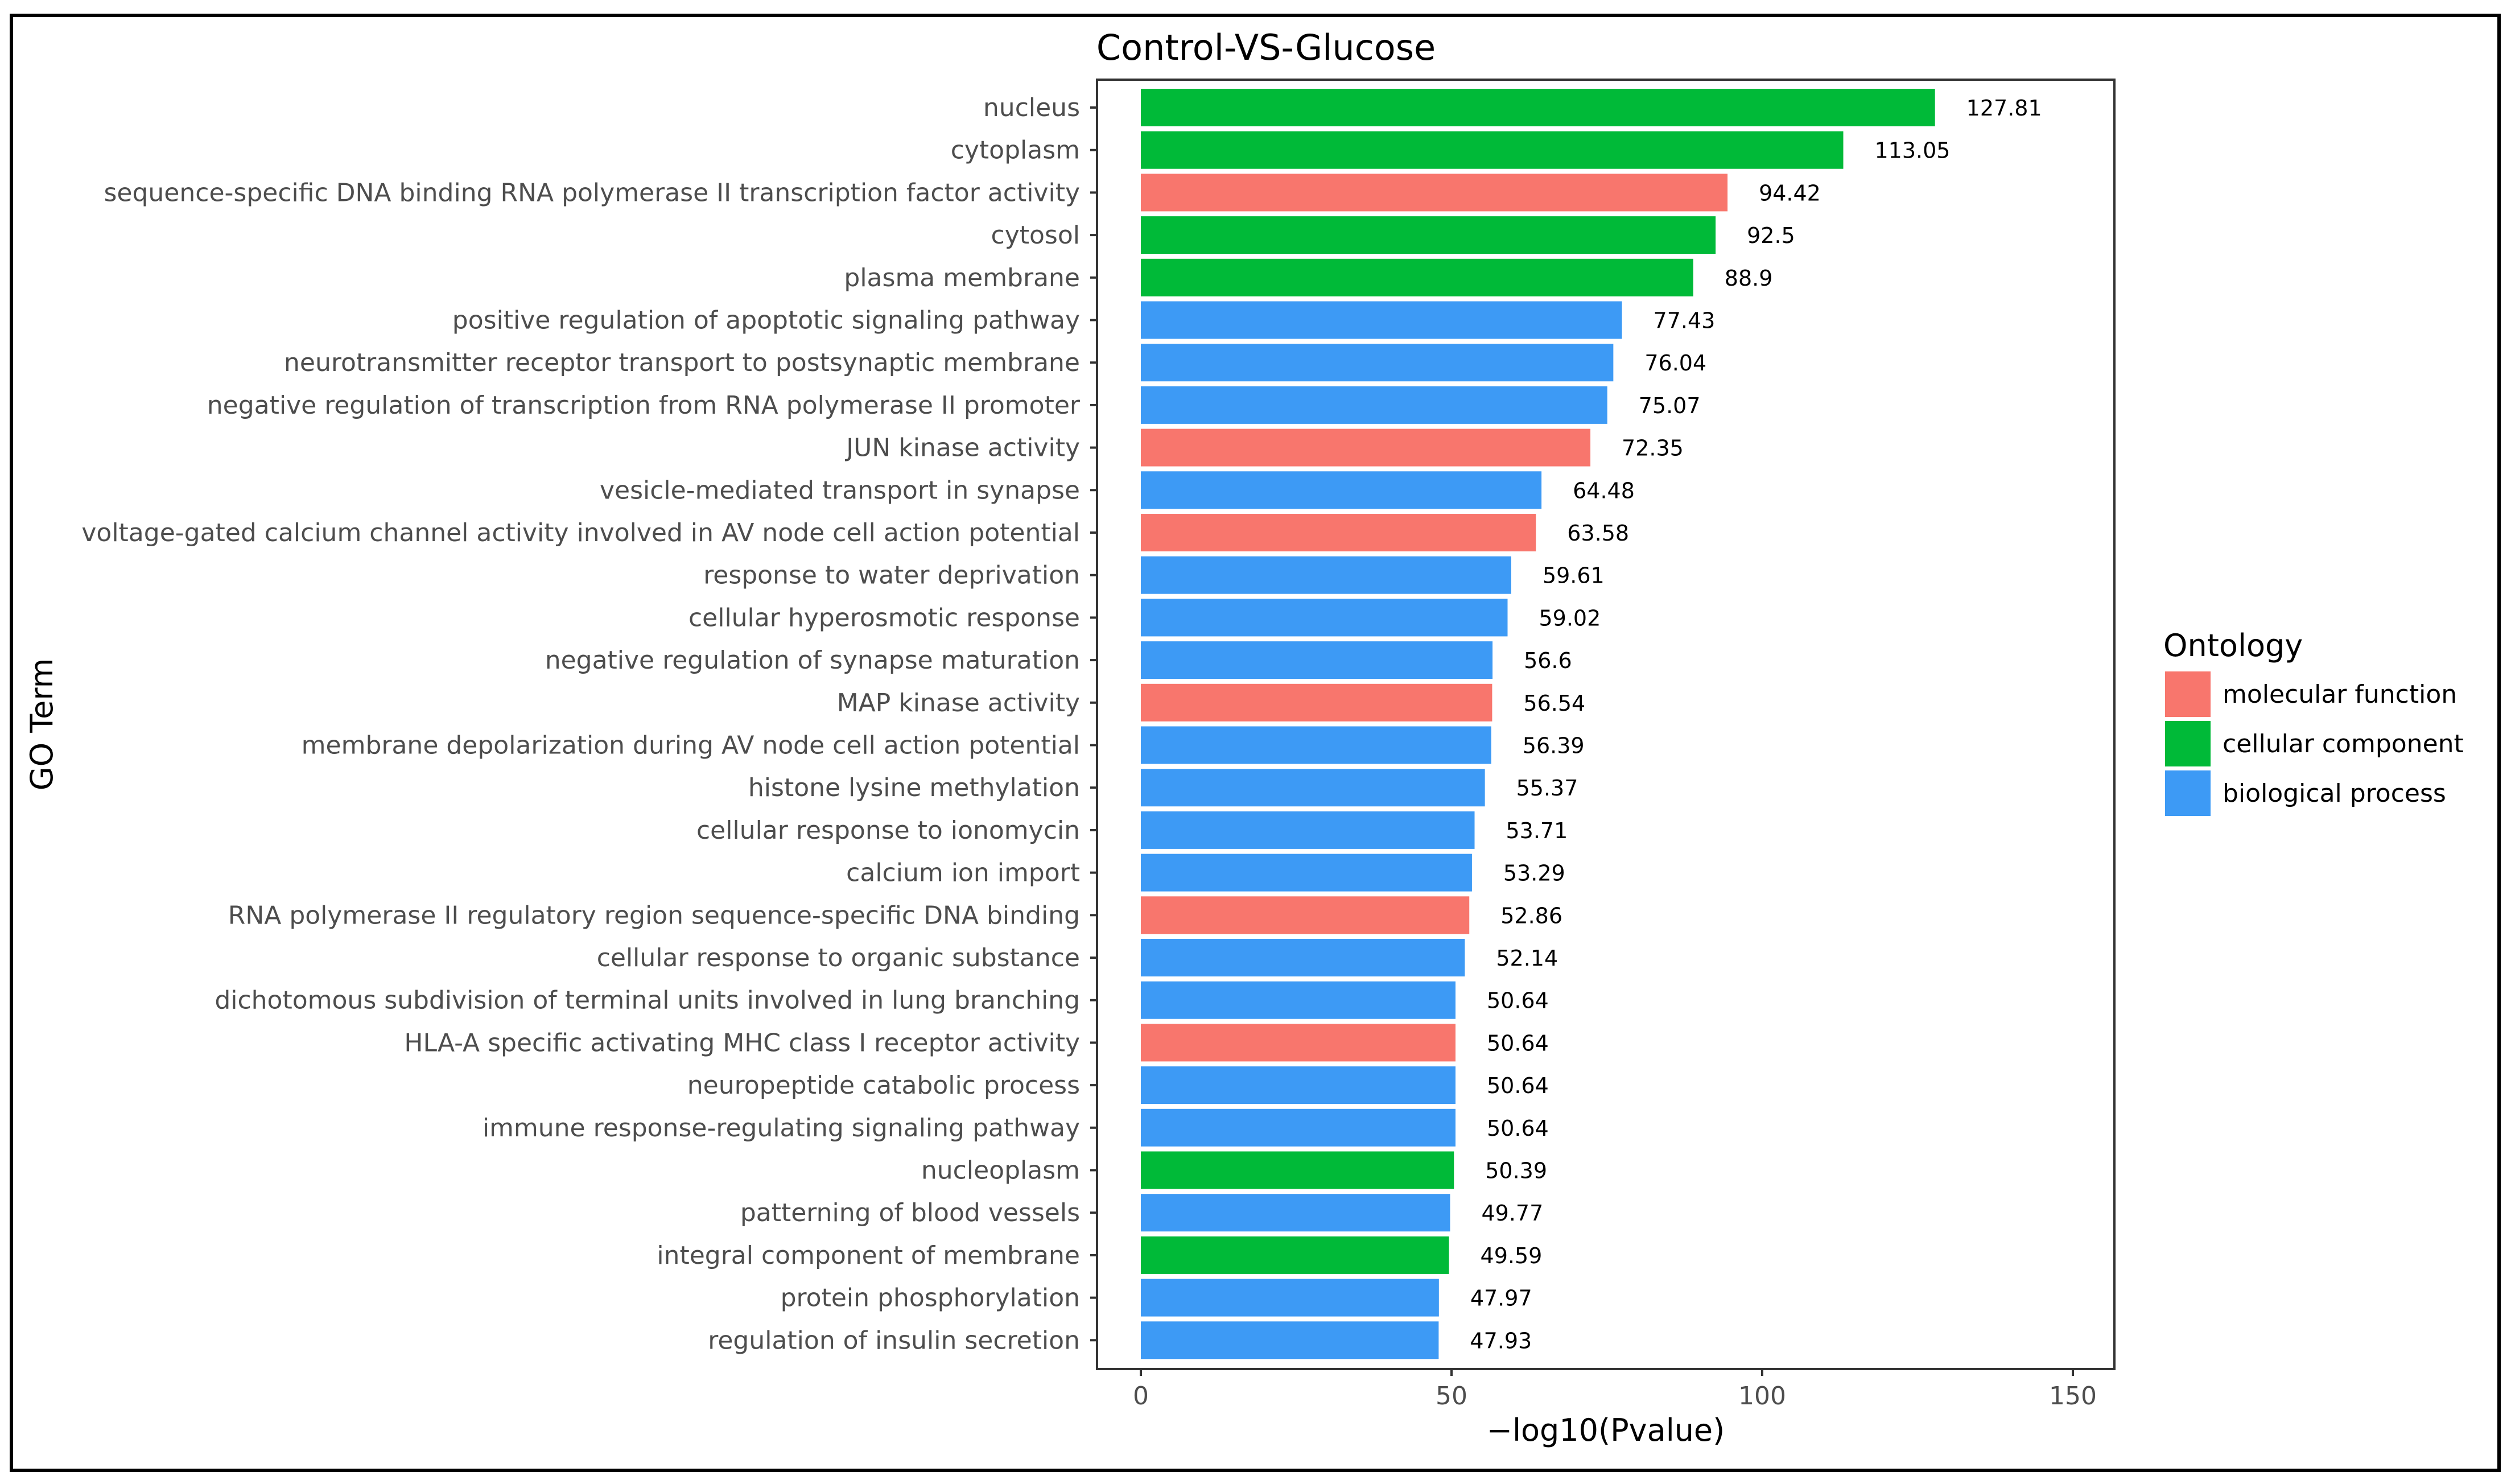 The width and height of the screenshot is (2511, 1484). I want to click on value-label: 56.6, so click(1548, 660).